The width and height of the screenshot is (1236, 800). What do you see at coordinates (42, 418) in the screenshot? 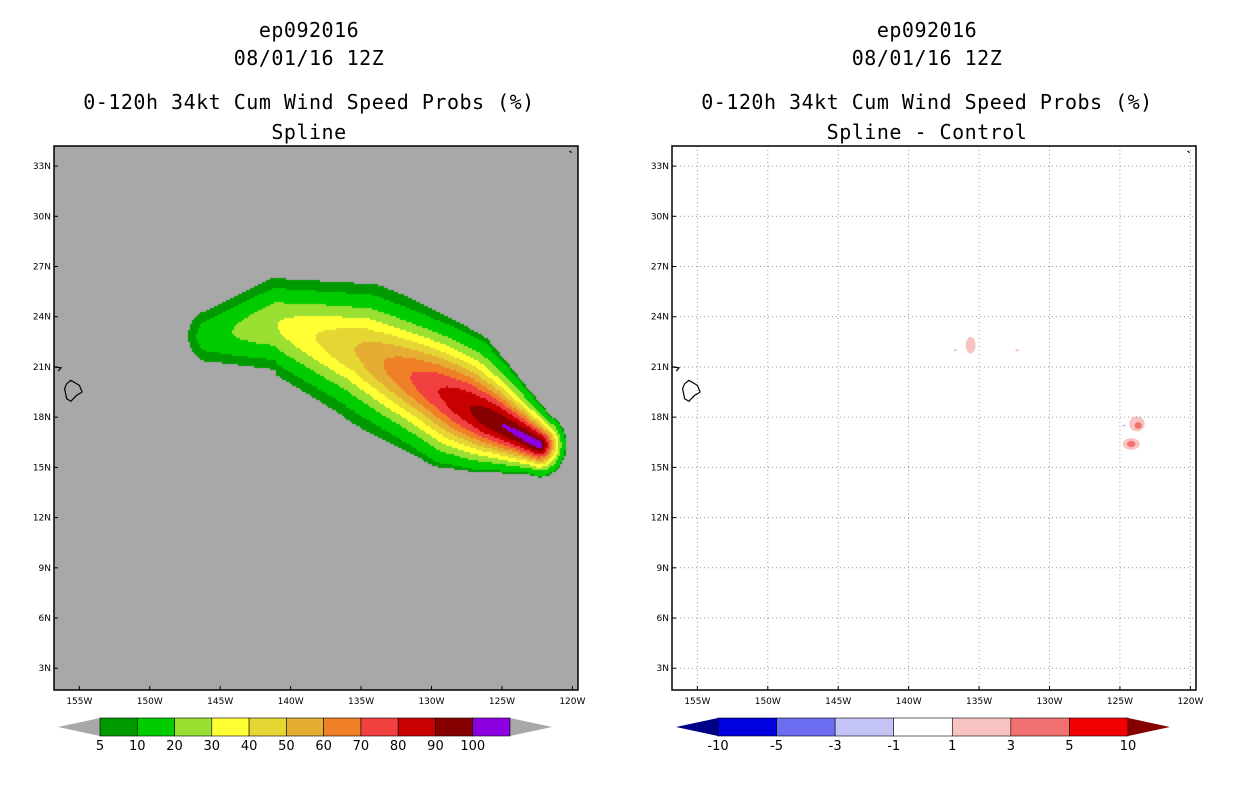
I see `left-y-tick-label: 18N` at bounding box center [42, 418].